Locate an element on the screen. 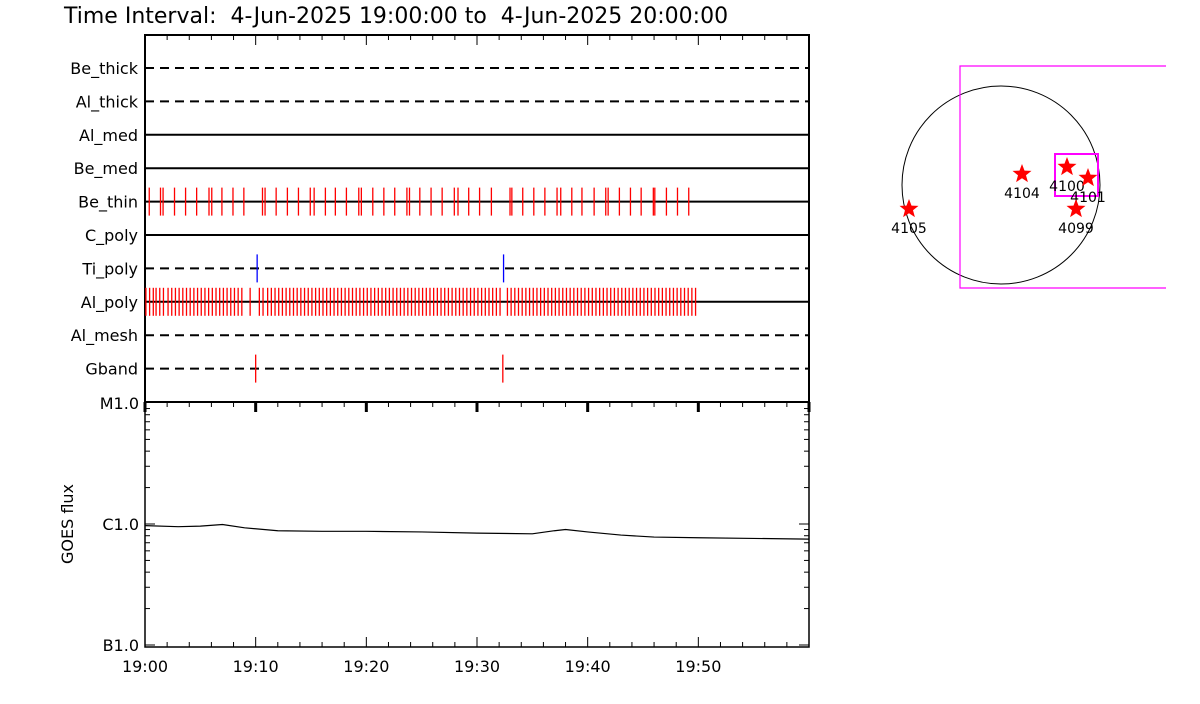  x-tick-label: 19:50 is located at coordinates (698, 666).